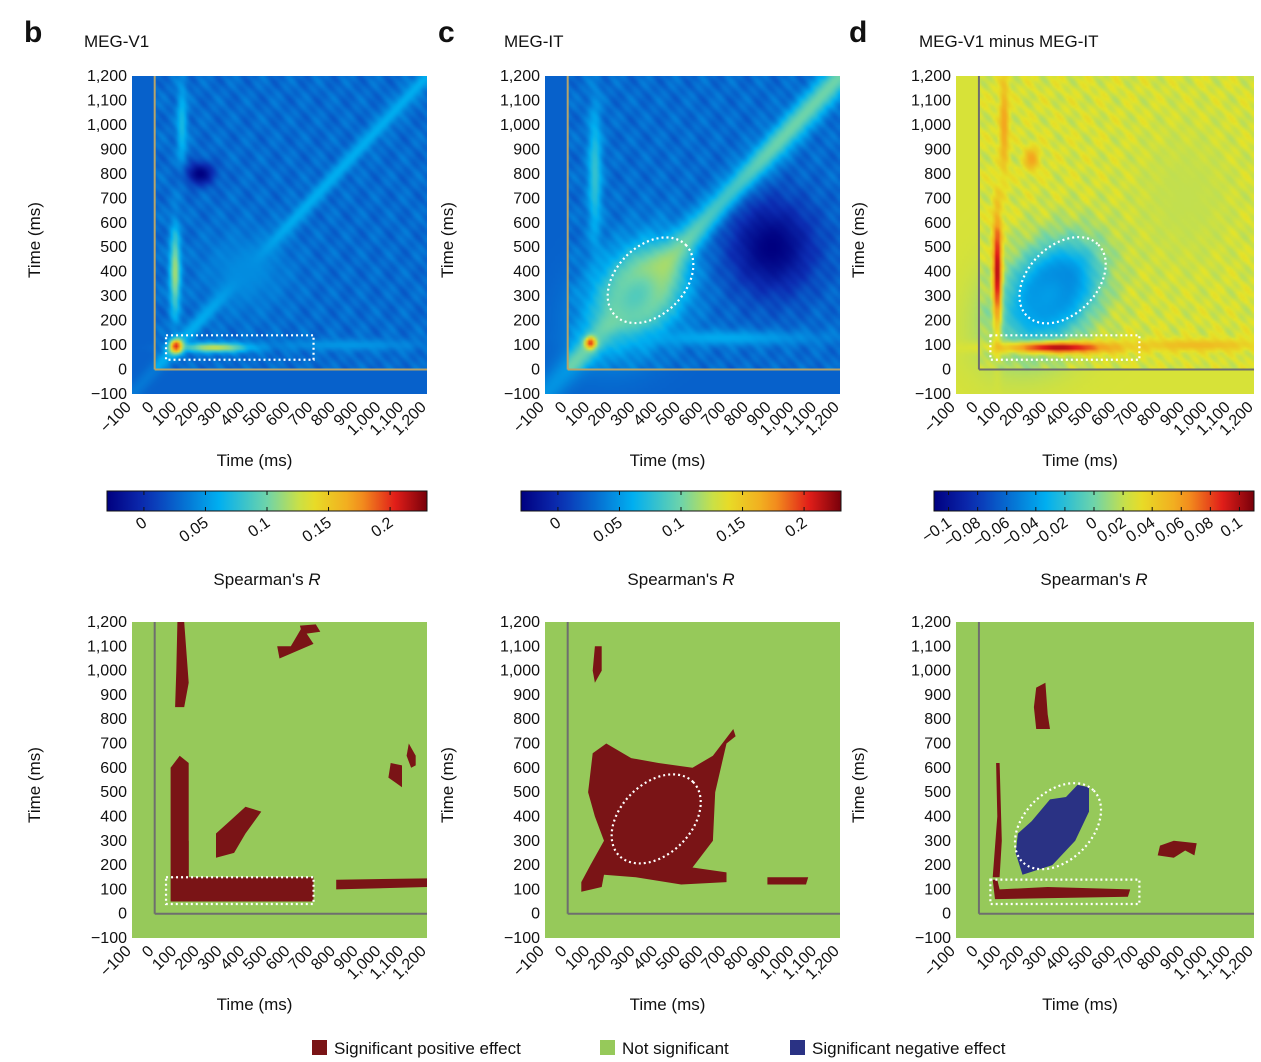 The image size is (1261, 1062). What do you see at coordinates (607, 530) in the screenshot?
I see `colorbar-tick-label: 0.05` at bounding box center [607, 530].